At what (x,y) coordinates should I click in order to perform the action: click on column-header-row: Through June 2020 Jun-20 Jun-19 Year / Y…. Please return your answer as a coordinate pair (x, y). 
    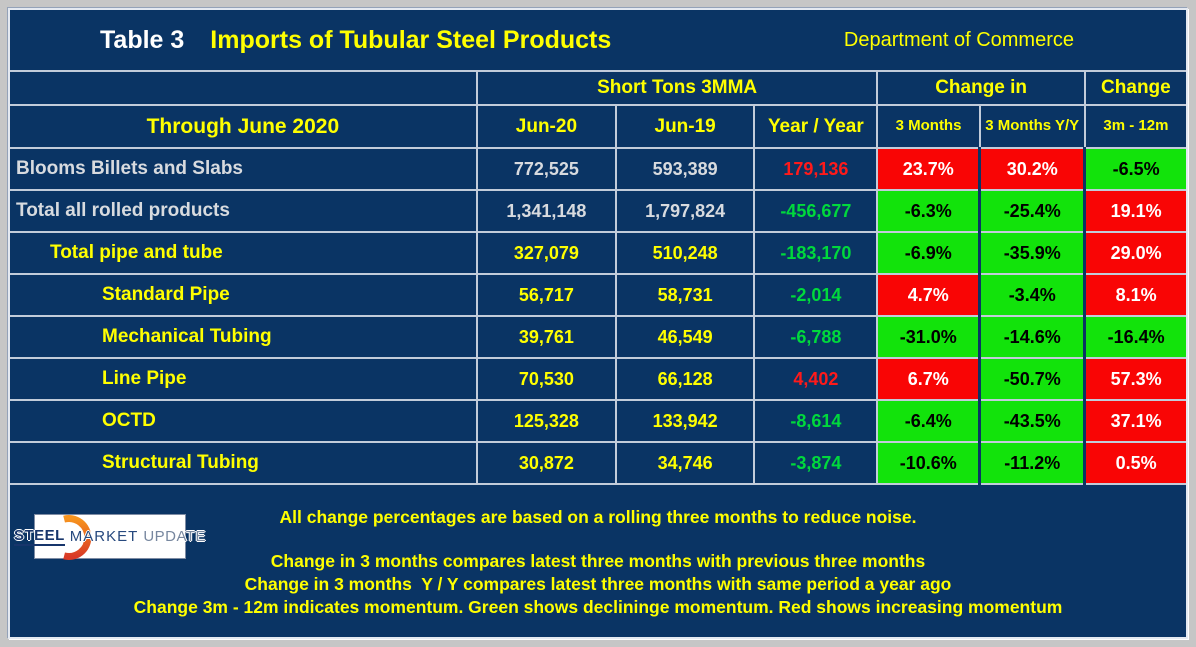
    Looking at the image, I should click on (598, 126).